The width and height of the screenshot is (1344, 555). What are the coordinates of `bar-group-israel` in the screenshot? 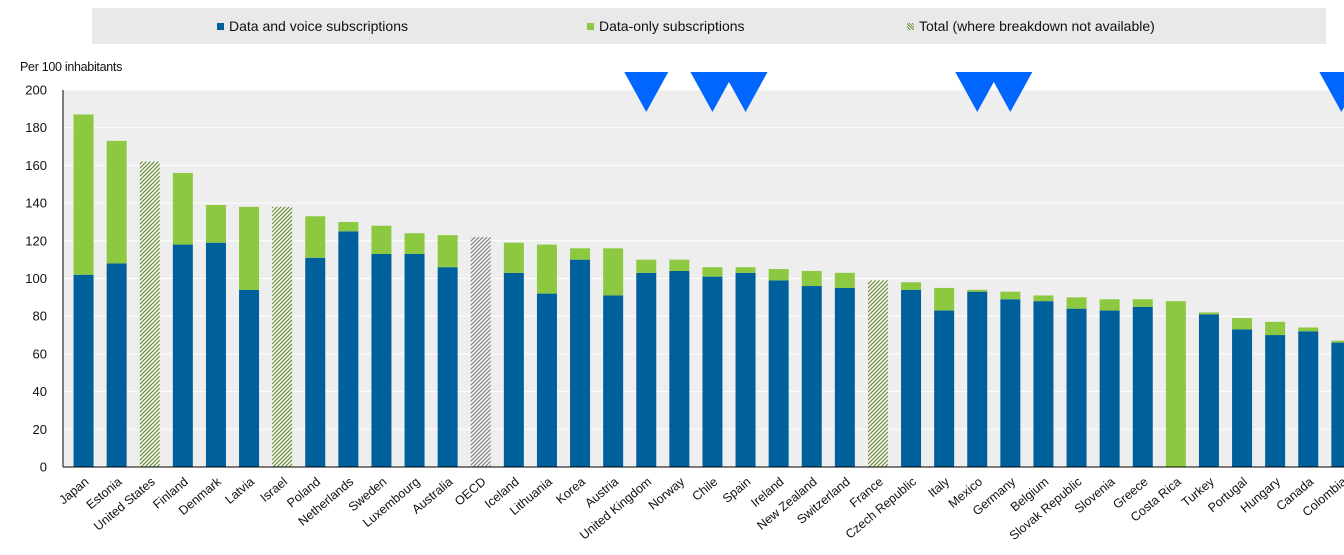 It's located at (282, 336).